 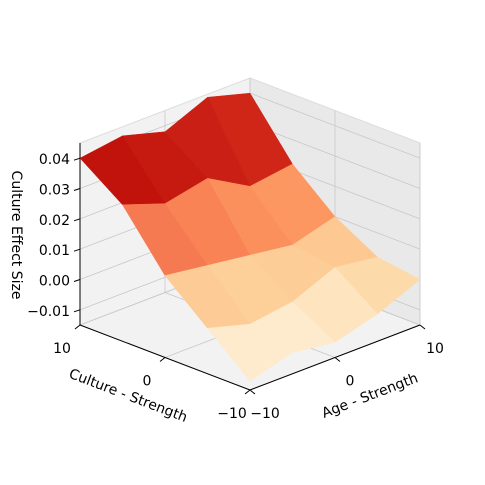 I want to click on z-tick-label: 0.01, so click(x=54, y=251).